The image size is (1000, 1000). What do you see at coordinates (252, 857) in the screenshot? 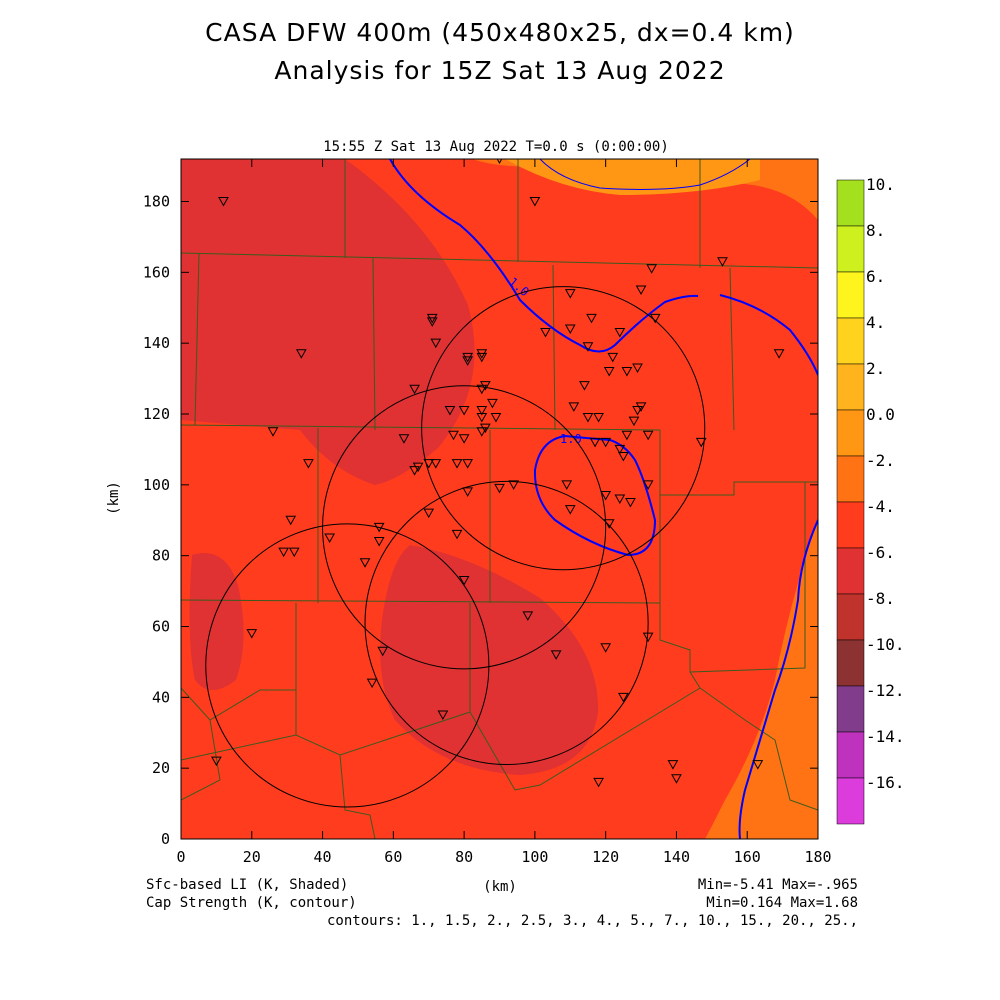
I see `x-tick-label: 20` at bounding box center [252, 857].